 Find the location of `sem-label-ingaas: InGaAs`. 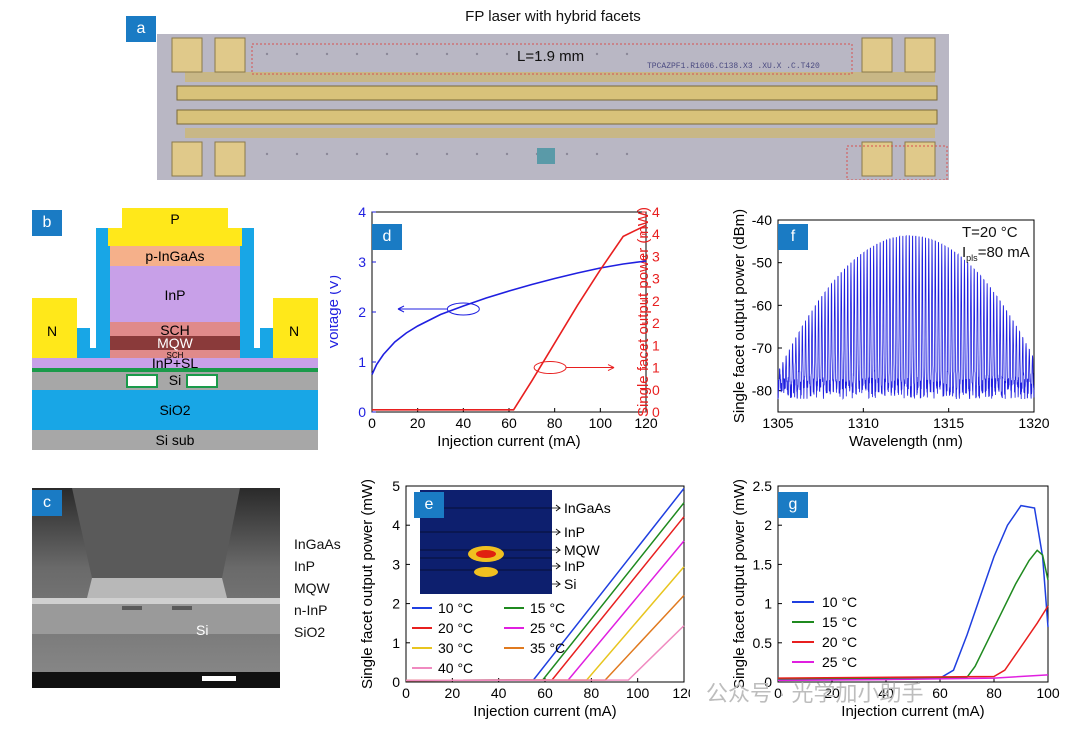

sem-label-ingaas: InGaAs is located at coordinates (317, 544).